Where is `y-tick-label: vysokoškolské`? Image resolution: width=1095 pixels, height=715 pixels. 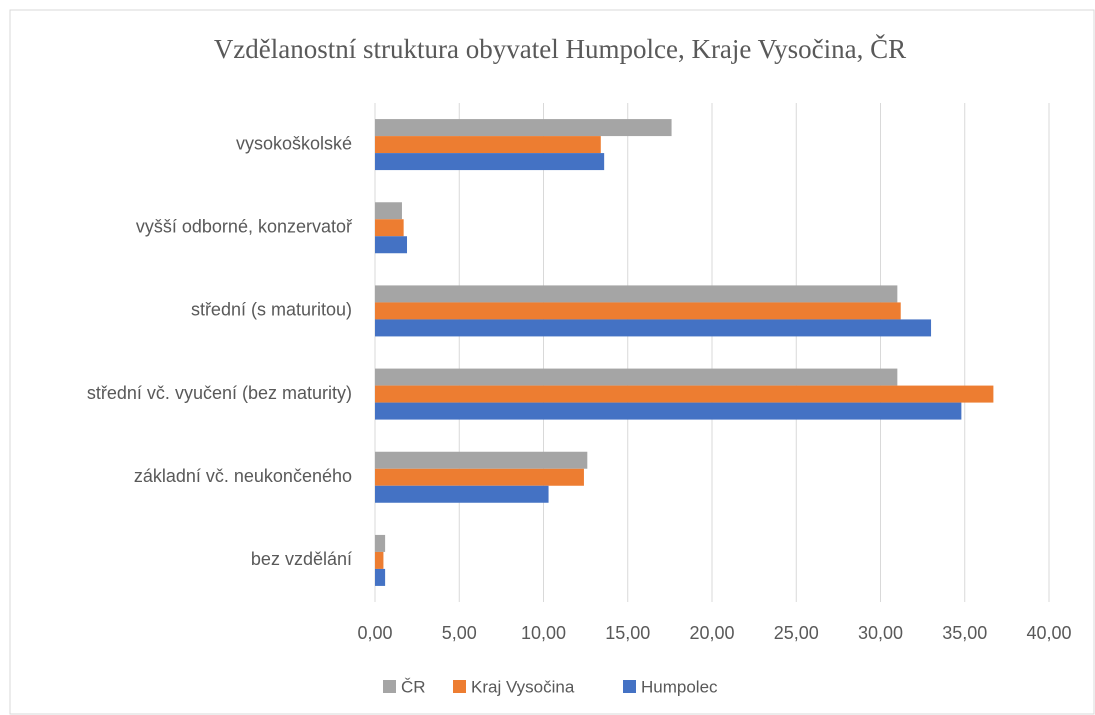
y-tick-label: vysokoškolské is located at coordinates (294, 143).